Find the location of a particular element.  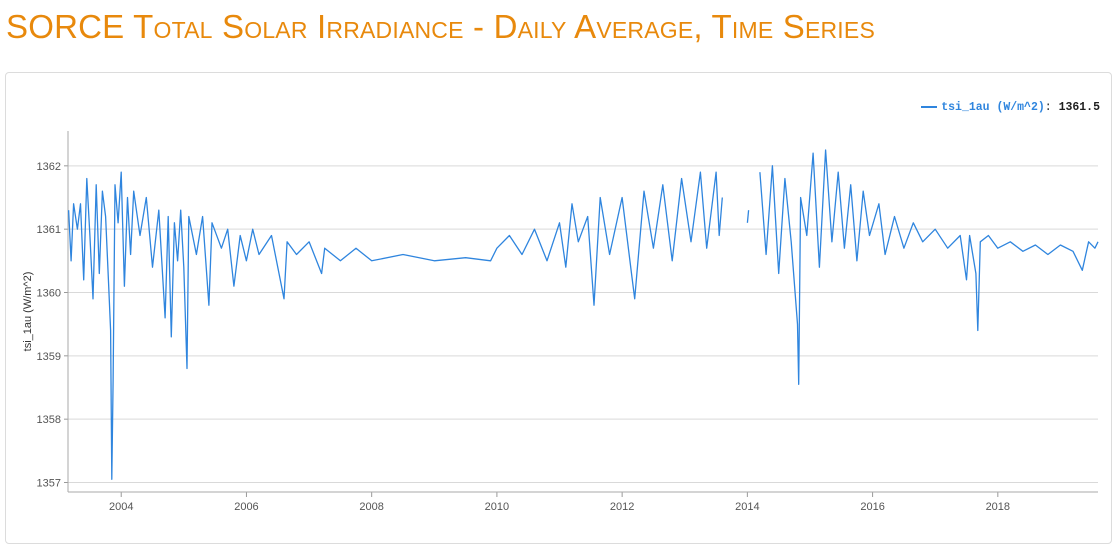

x-tick-label: 2018 is located at coordinates (998, 507).